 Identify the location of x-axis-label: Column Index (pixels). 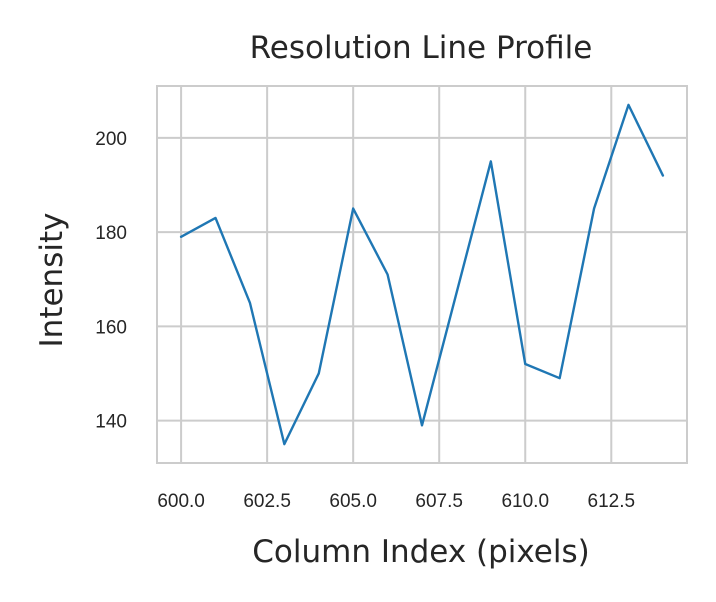
(420, 552).